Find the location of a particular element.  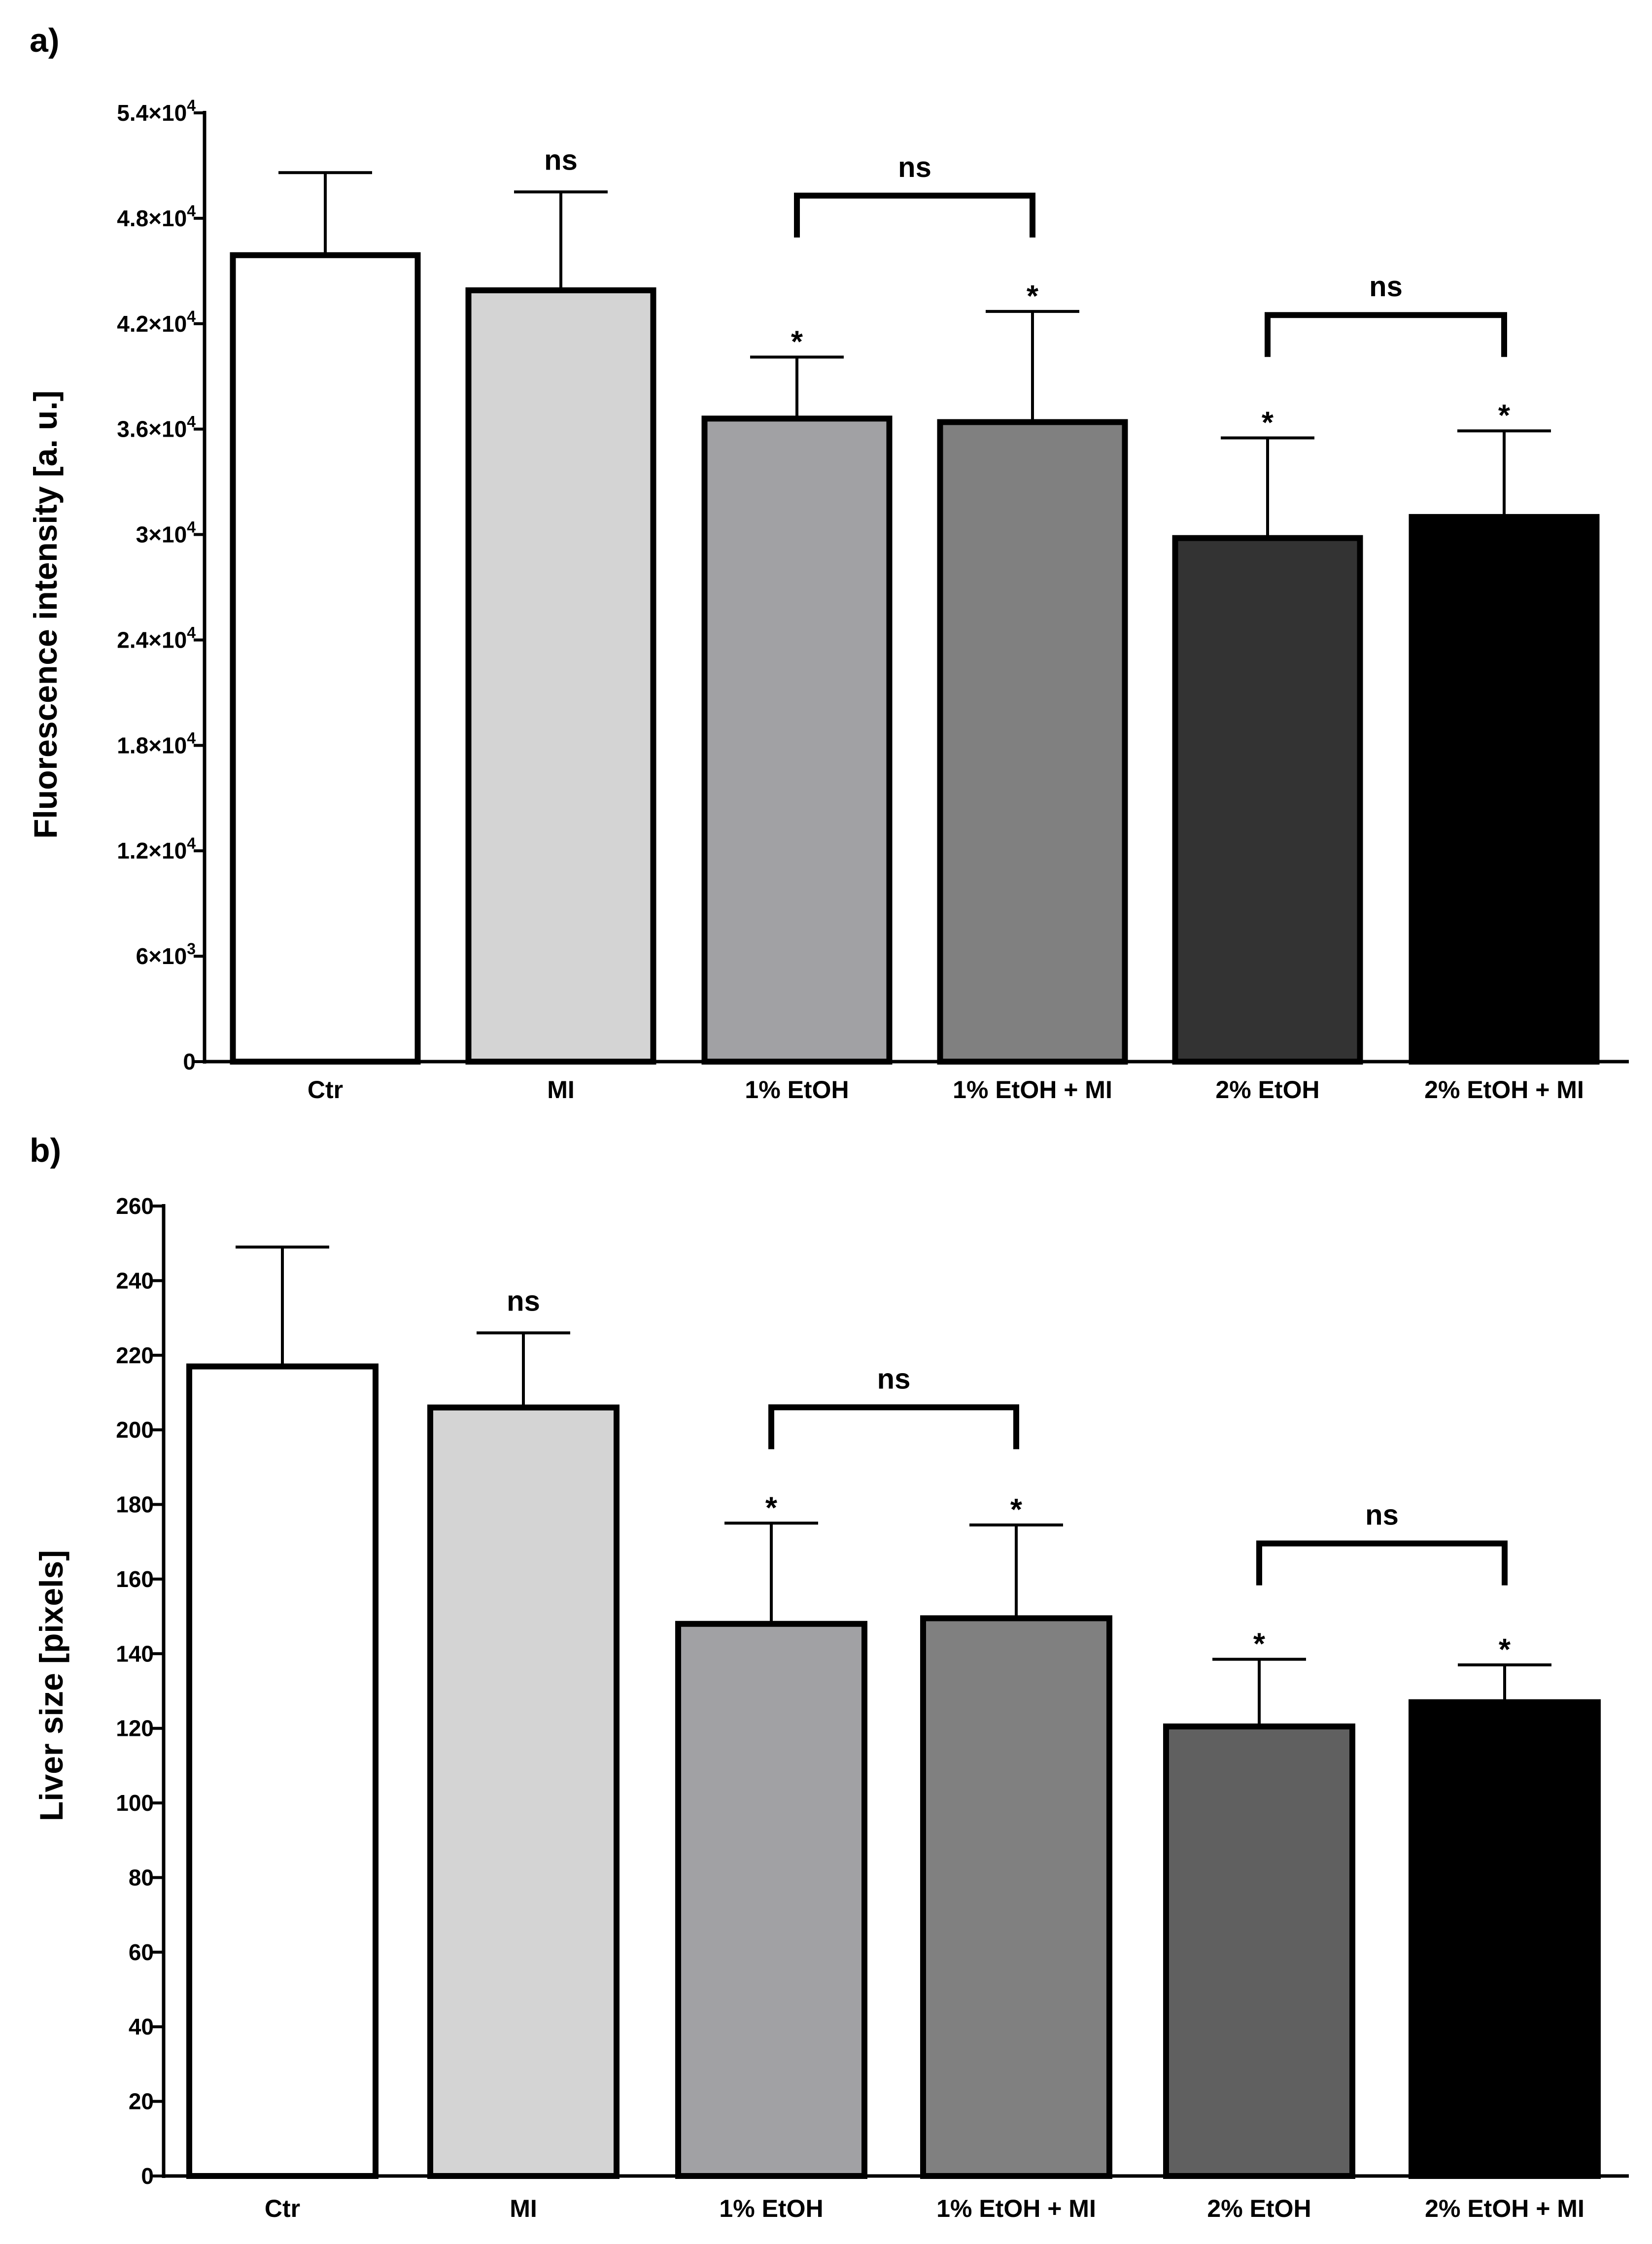

chart0-y-tick-label: 4.8×10⁴ is located at coordinates (156, 216).